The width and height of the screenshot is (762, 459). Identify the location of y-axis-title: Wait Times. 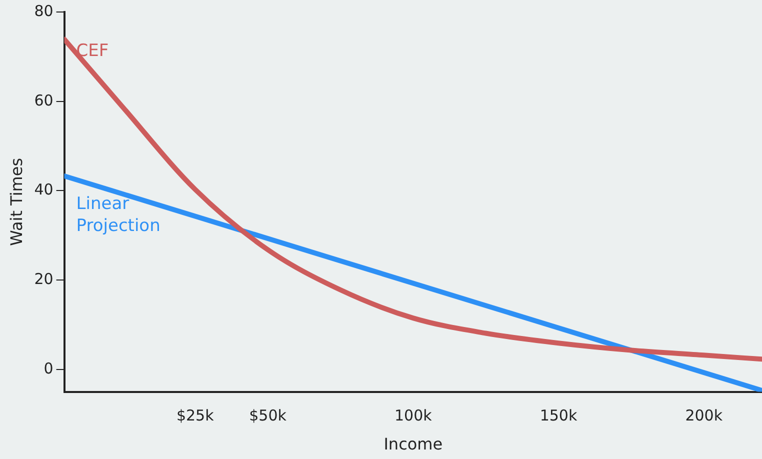
(16, 202).